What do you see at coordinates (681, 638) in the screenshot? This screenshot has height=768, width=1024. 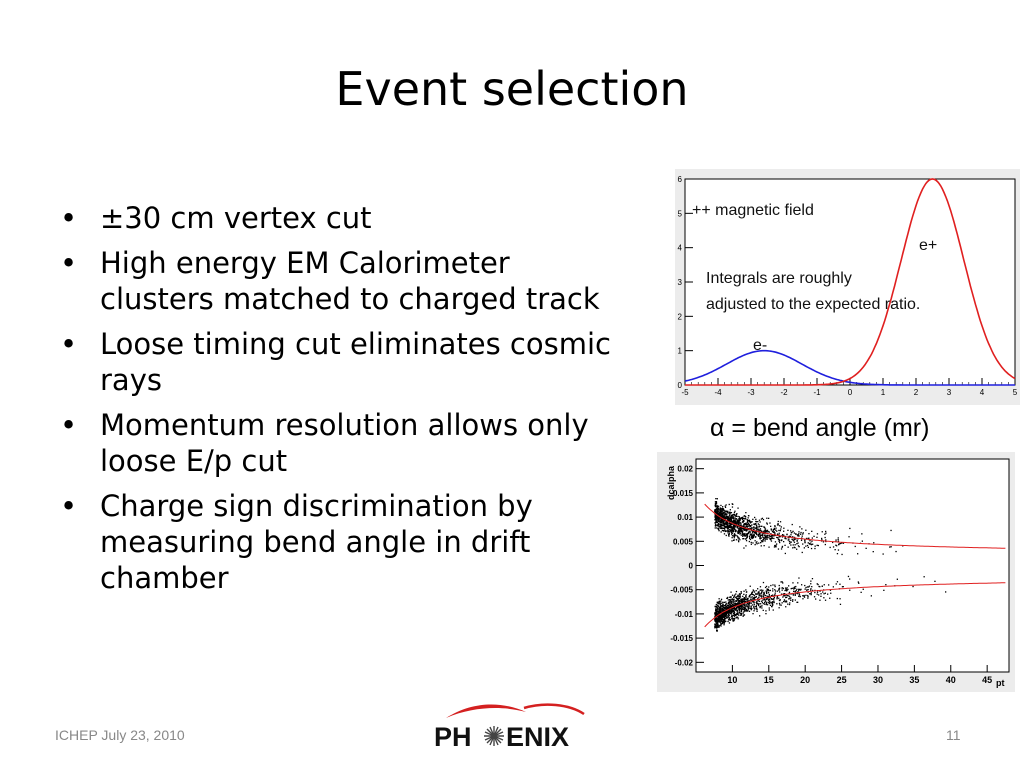 I see `y-tick-label: -0.015` at bounding box center [681, 638].